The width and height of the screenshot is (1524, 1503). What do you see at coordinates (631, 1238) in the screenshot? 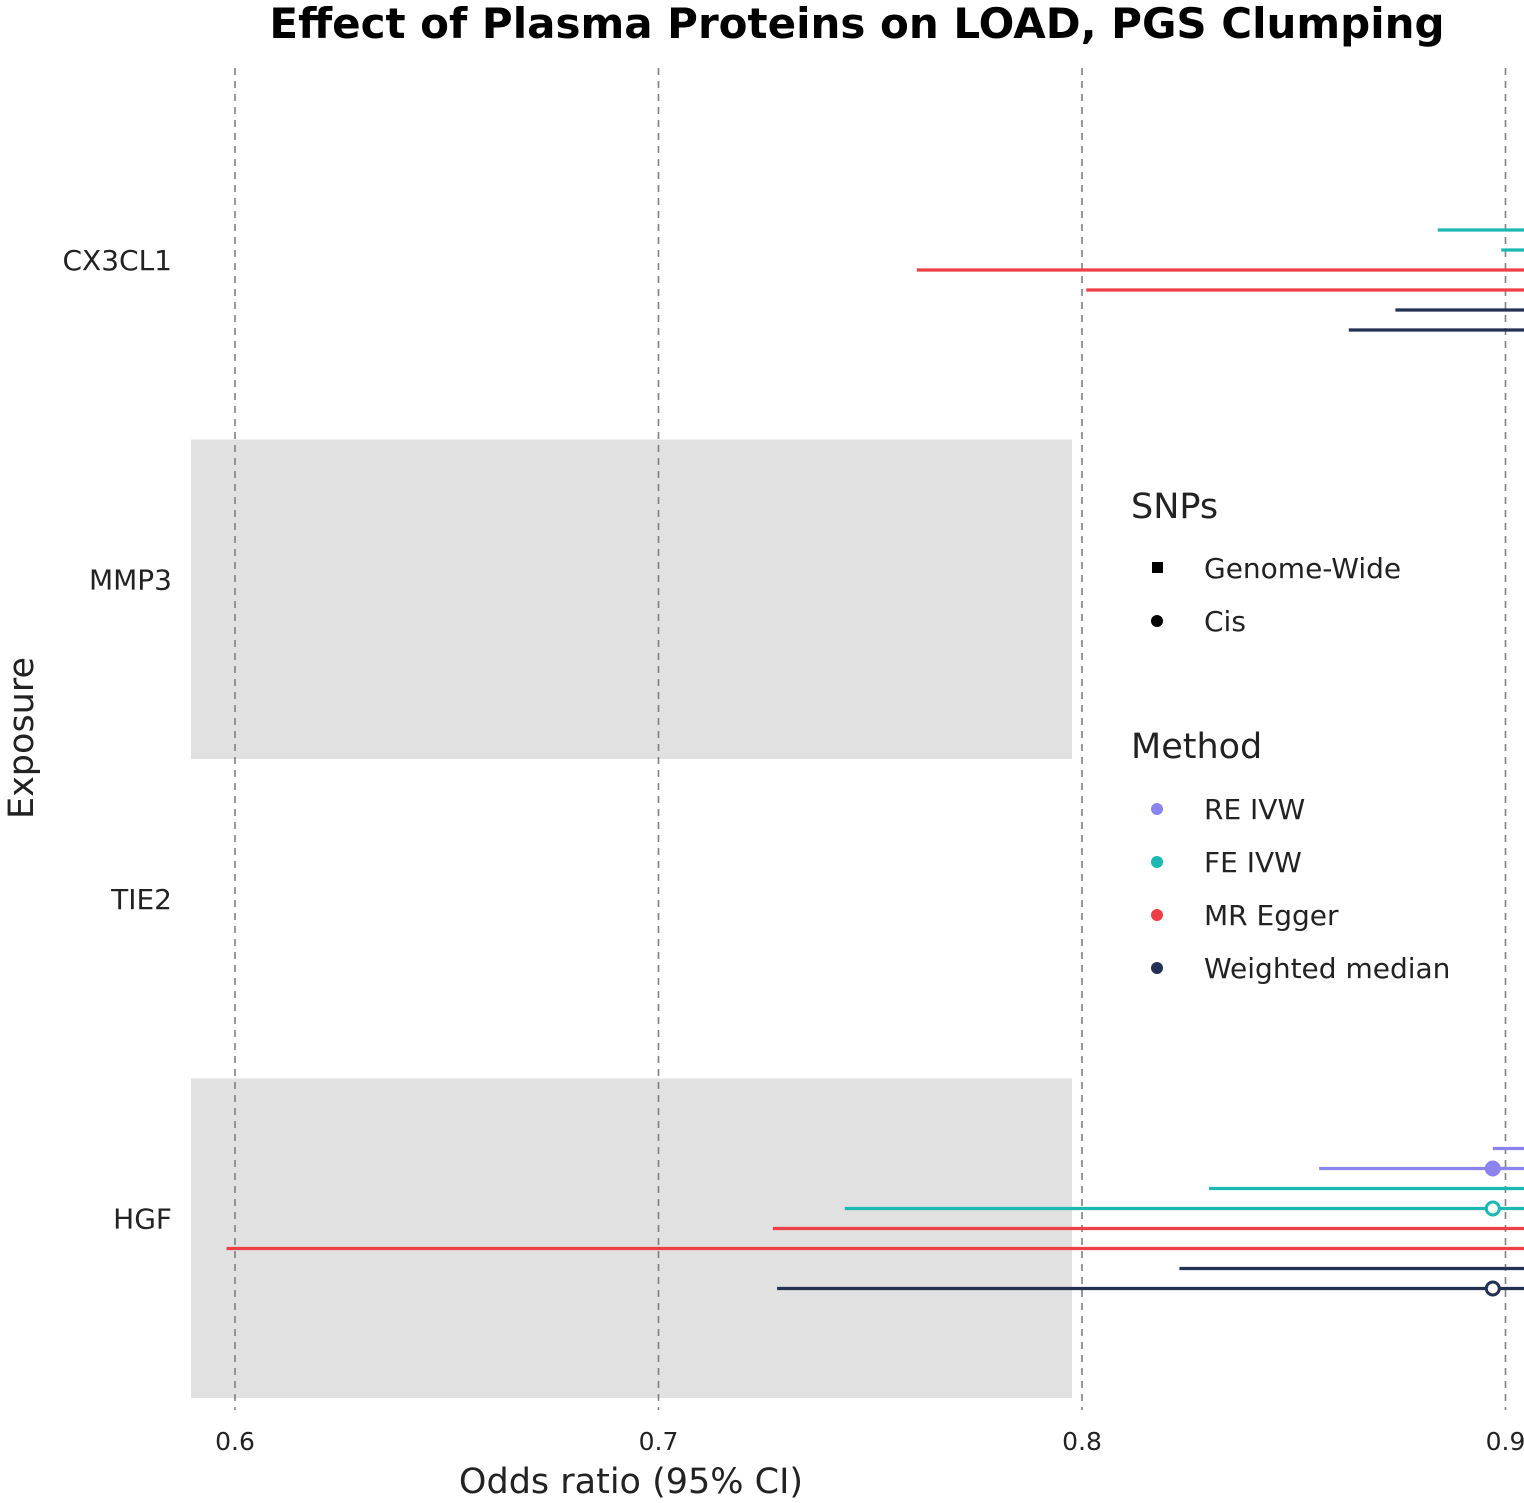
I see `band-hgf` at bounding box center [631, 1238].